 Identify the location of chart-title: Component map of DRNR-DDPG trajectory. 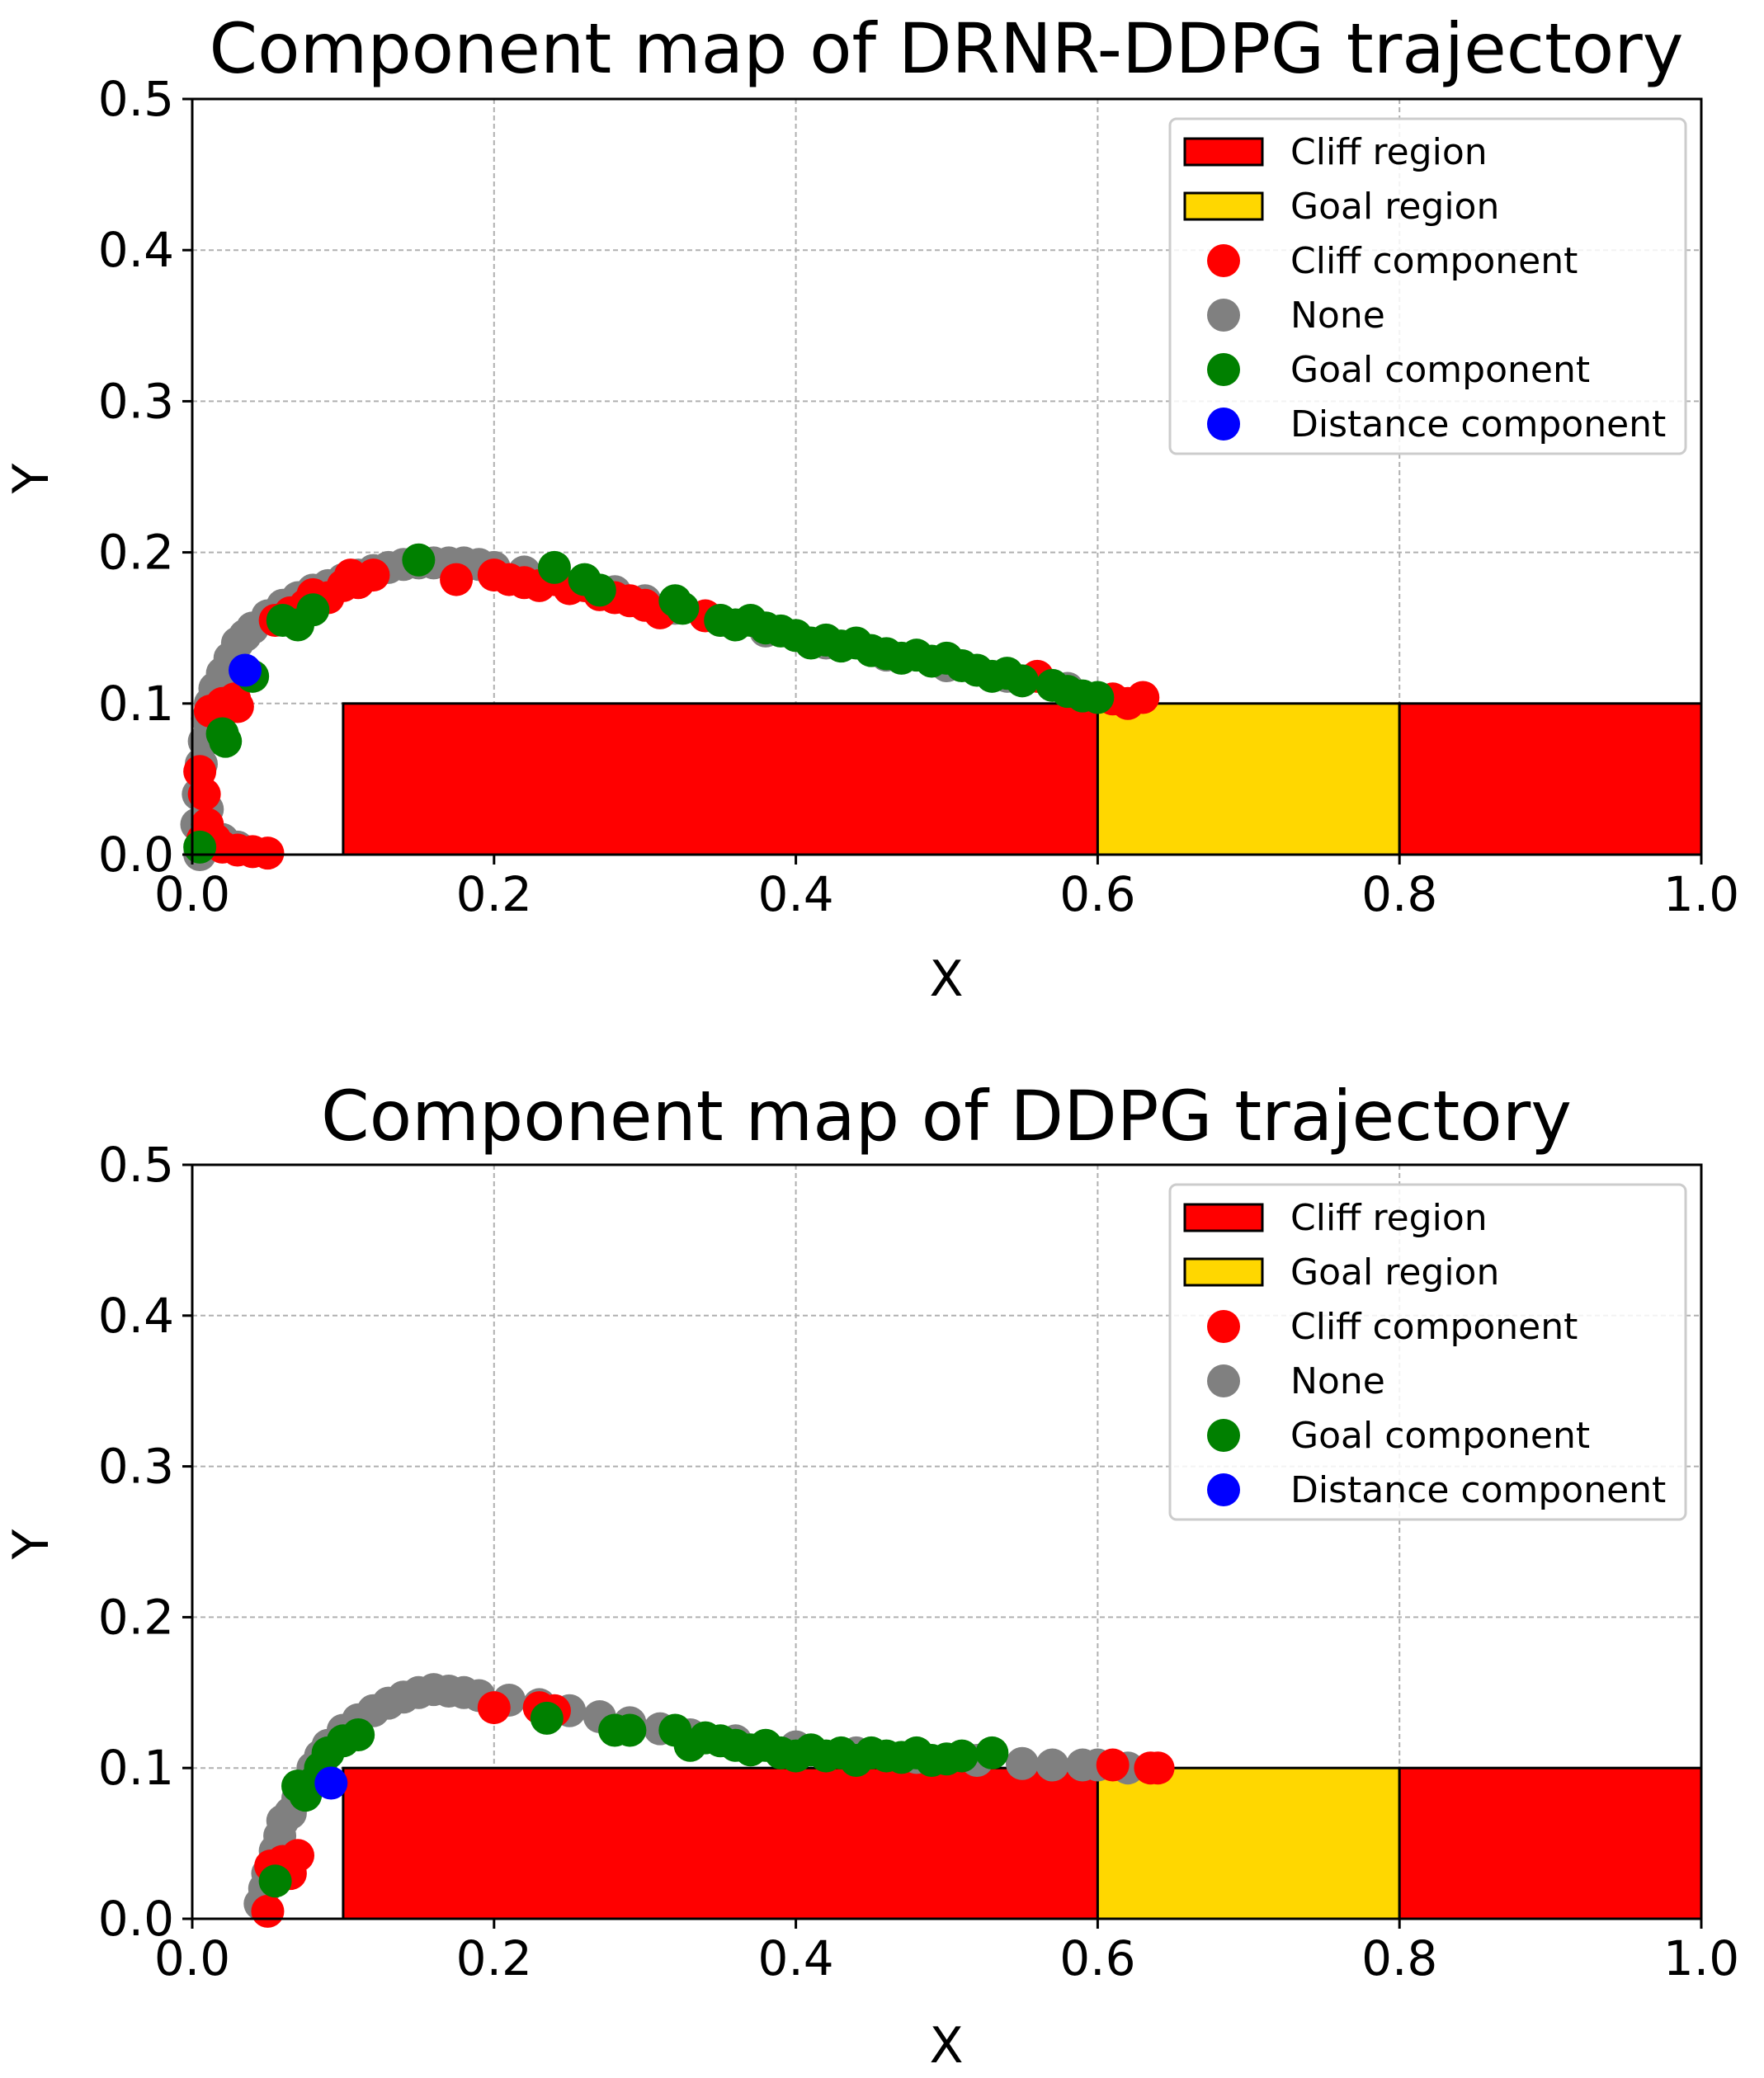
(946, 48).